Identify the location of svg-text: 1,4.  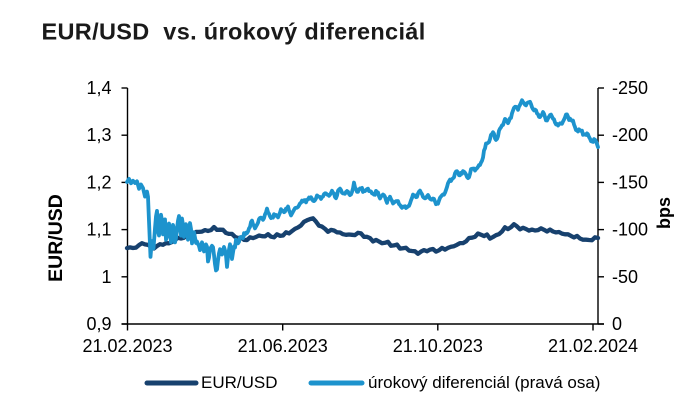
(98, 88).